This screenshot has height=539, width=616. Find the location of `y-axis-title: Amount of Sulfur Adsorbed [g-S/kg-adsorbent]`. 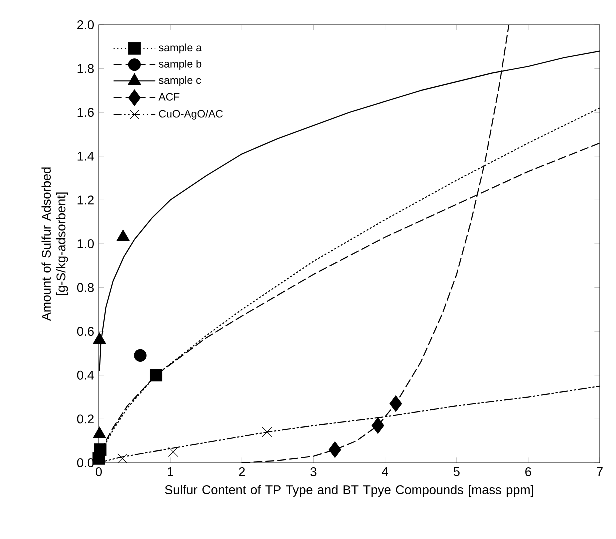

y-axis-title: Amount of Sulfur Adsorbed [g-S/kg-adsorbent] is located at coordinates (55, 245).